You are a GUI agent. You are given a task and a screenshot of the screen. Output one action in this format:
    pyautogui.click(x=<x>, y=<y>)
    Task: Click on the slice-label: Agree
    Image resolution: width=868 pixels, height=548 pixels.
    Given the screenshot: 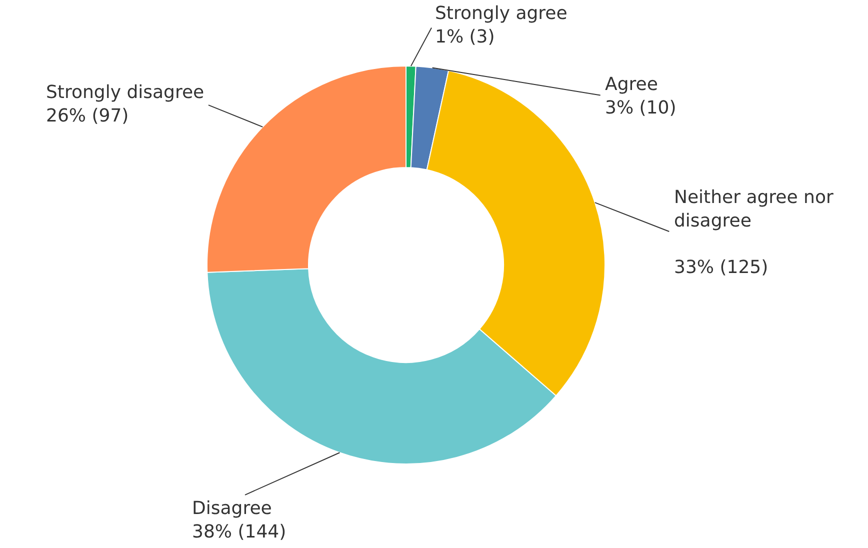 What is the action you would take?
    pyautogui.click(x=631, y=84)
    